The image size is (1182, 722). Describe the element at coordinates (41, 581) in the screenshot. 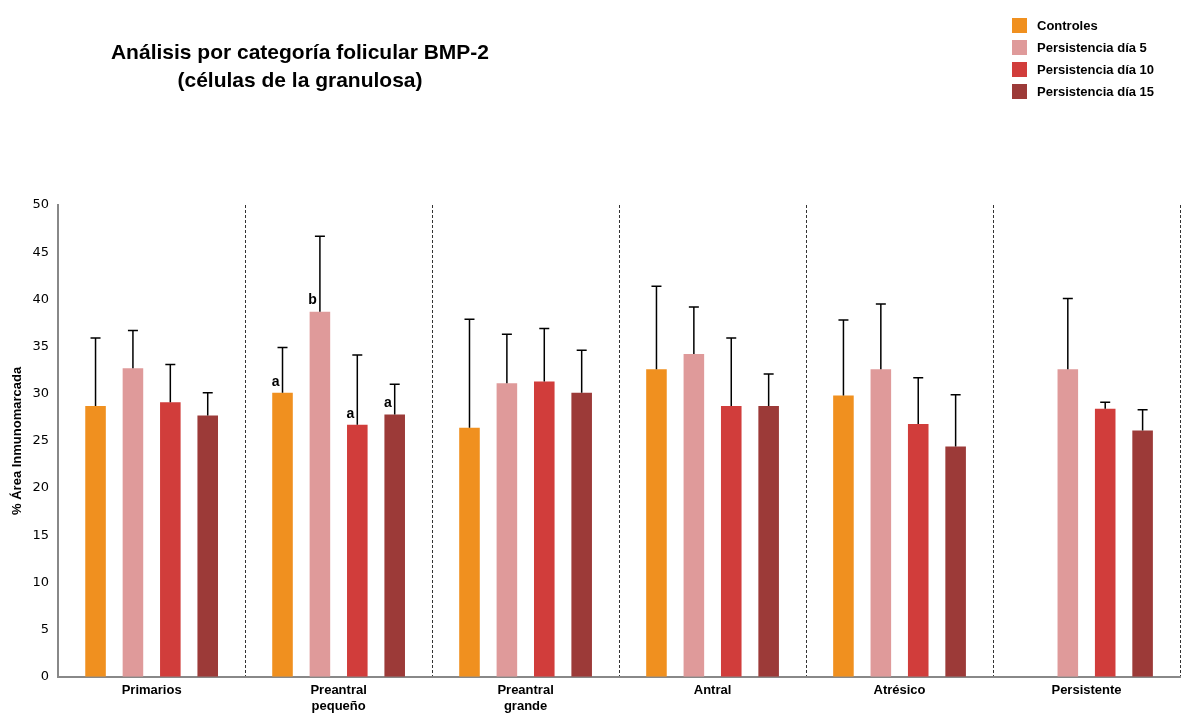

I see `y-tick-label: 10` at that location.